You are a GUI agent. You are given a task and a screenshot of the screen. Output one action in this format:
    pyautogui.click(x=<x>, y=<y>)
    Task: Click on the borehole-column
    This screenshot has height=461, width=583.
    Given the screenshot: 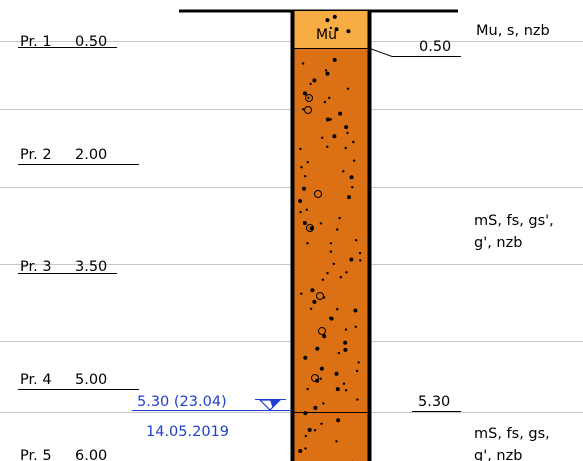 What is the action you would take?
    pyautogui.click(x=331, y=235)
    